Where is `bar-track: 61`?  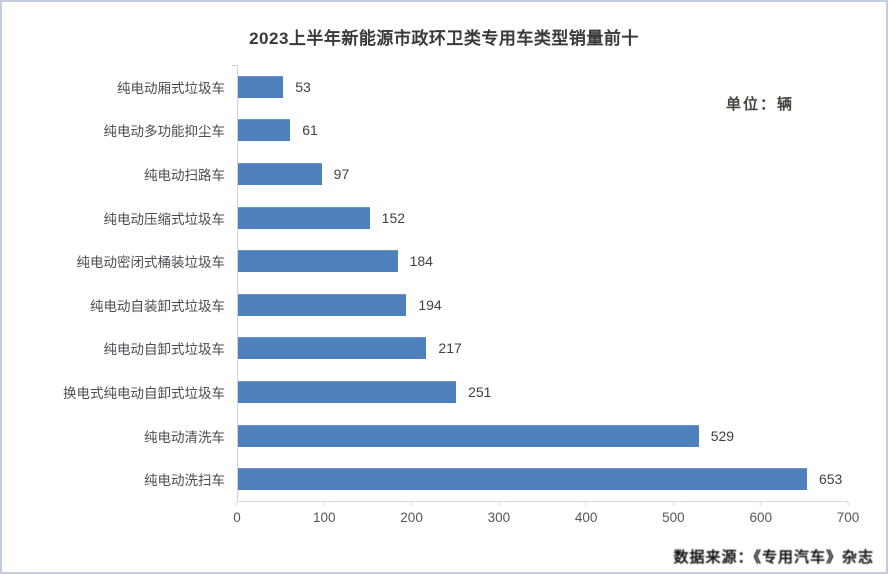
bar-track: 61 is located at coordinates (542, 130).